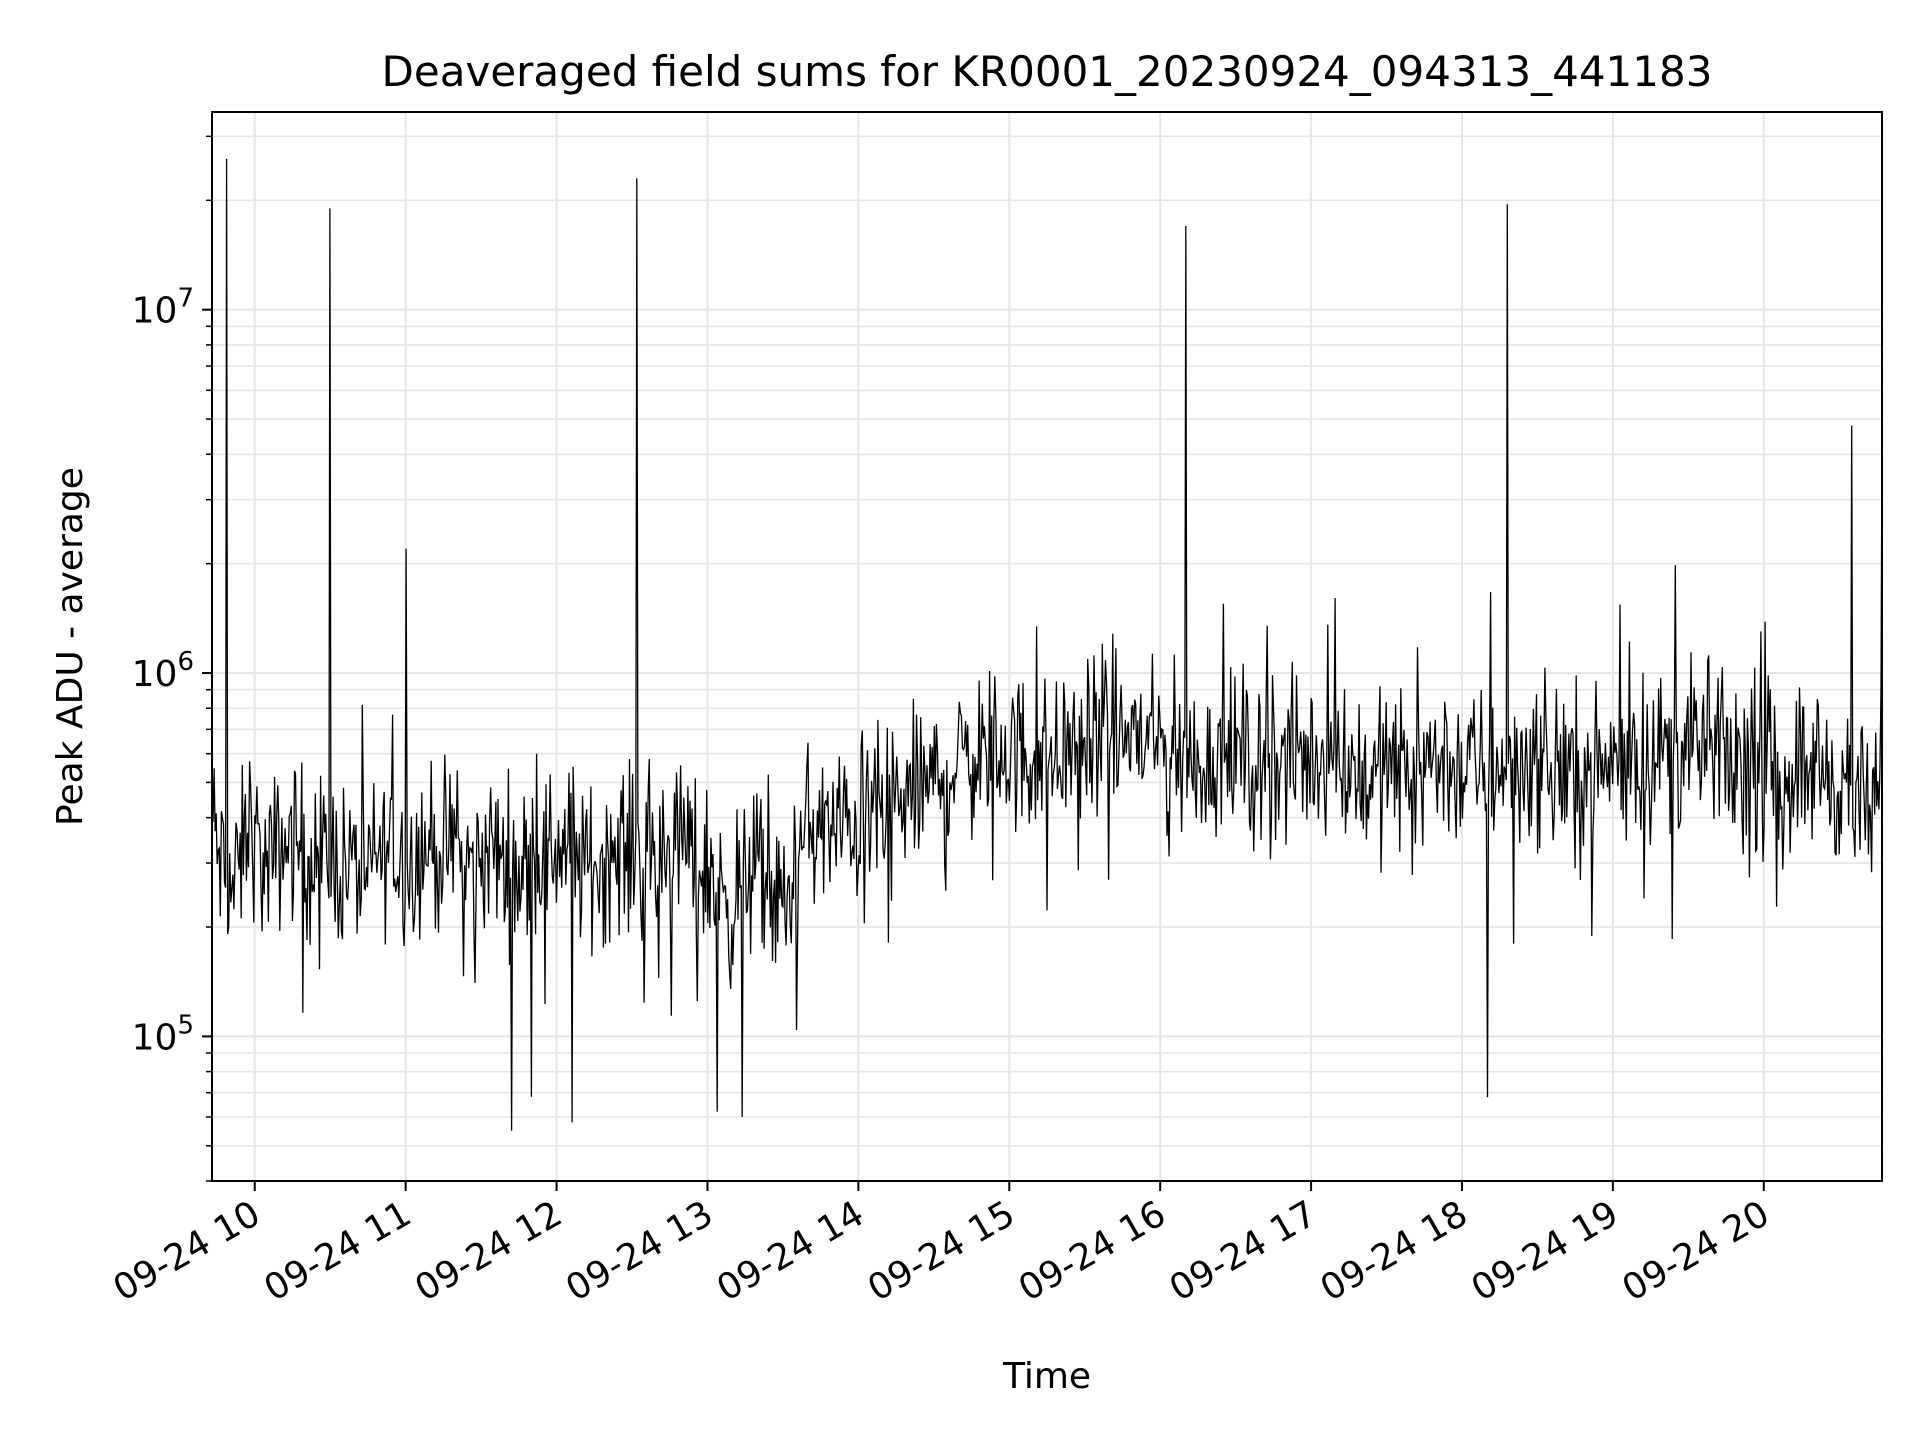 The width and height of the screenshot is (1920, 1440). I want to click on y-tick-label: 10⁵, so click(163, 1034).